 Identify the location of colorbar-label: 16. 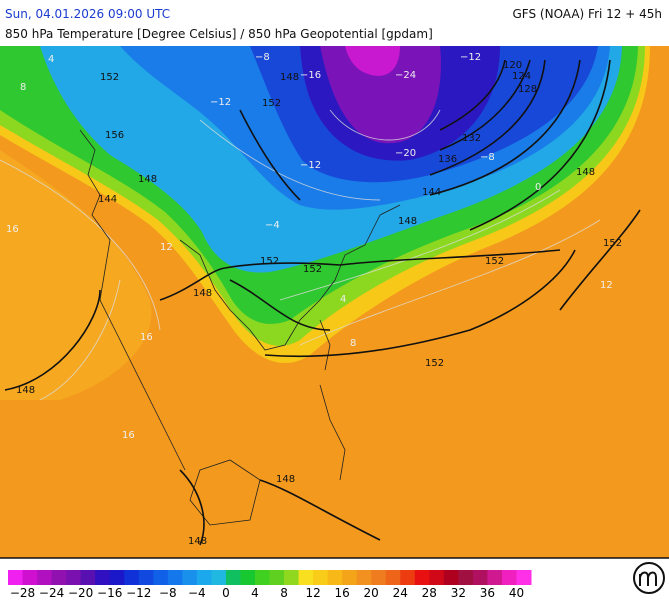
(341, 593).